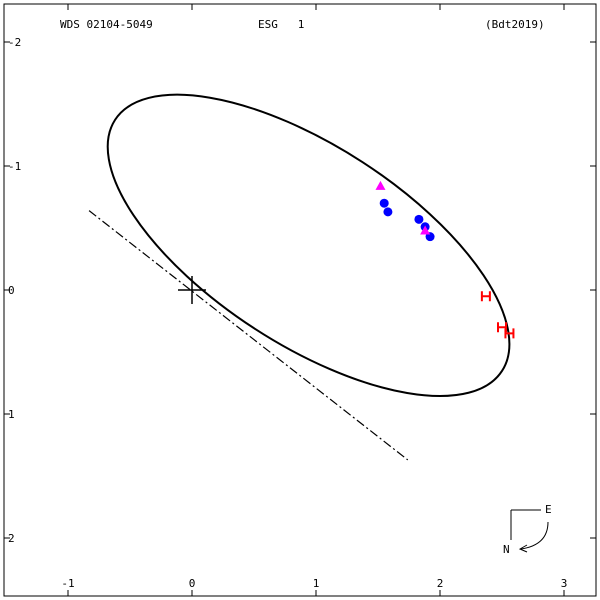  What do you see at coordinates (67, 583) in the screenshot?
I see `x-tick-label: -1` at bounding box center [67, 583].